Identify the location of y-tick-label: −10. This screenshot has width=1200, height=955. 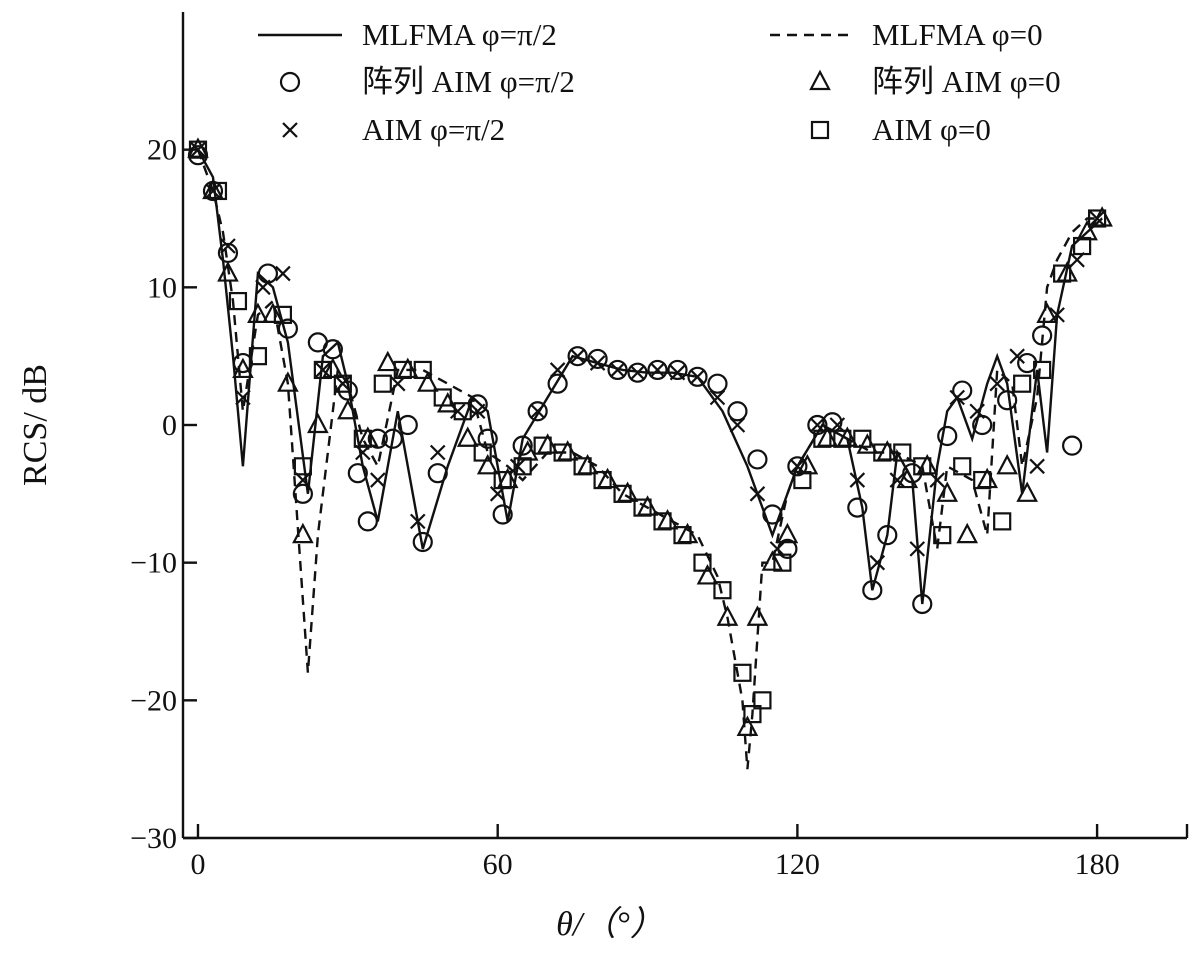
(153, 563).